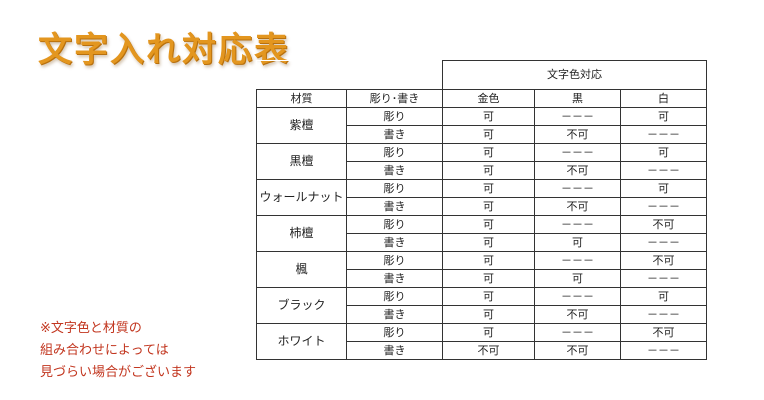  What do you see at coordinates (663, 98) in the screenshot?
I see `column-header-white: 白` at bounding box center [663, 98].